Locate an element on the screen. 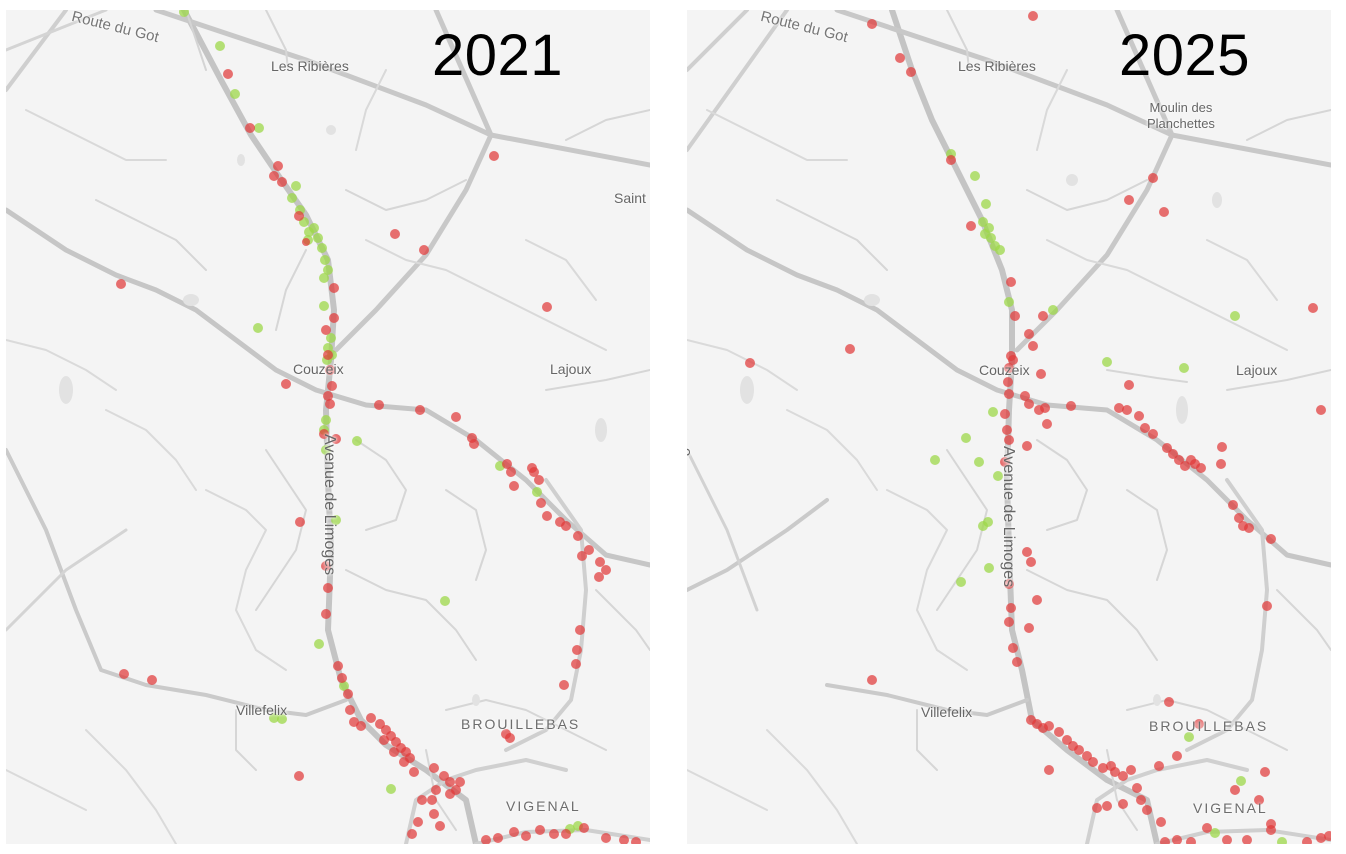  year-title: 2025 is located at coordinates (1185, 55).